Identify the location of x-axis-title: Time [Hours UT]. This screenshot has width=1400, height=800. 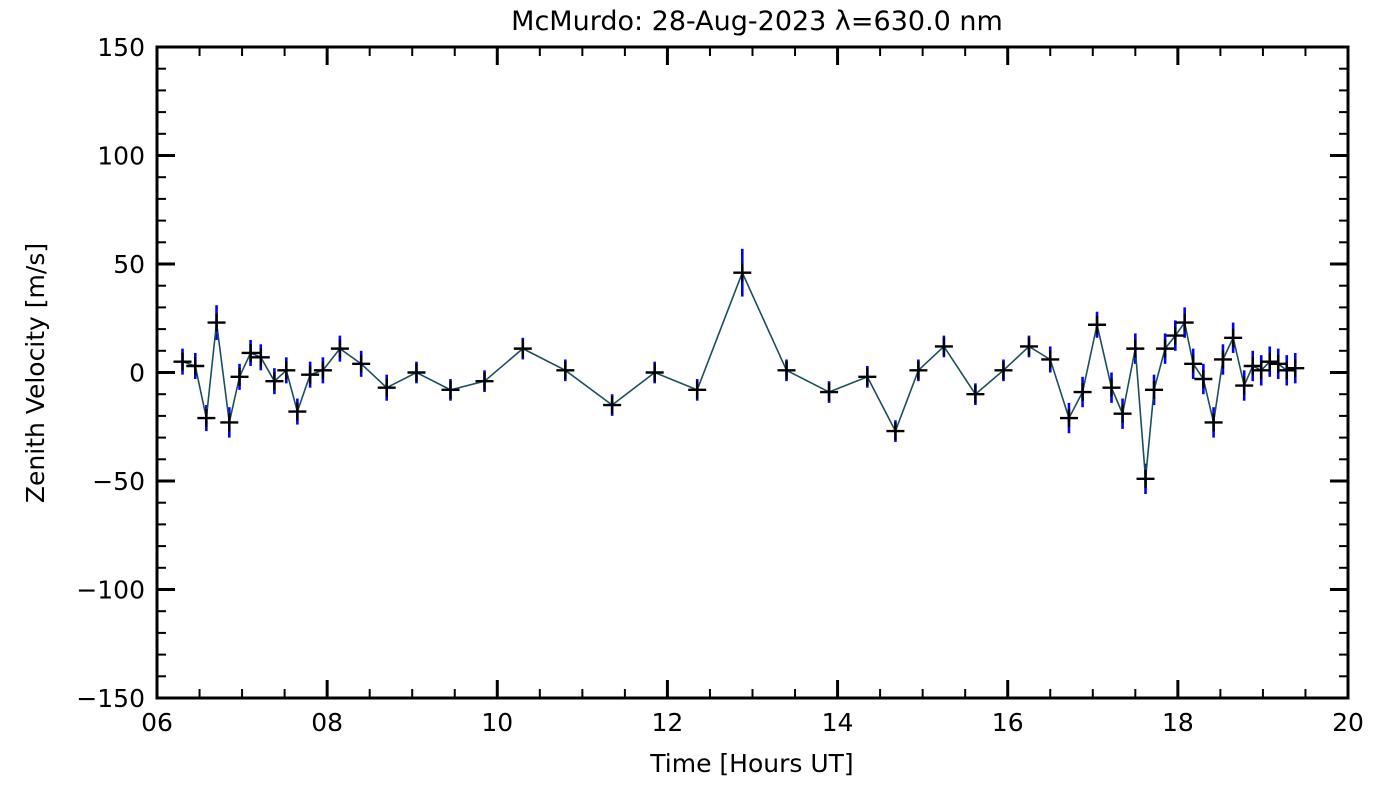
(751, 763).